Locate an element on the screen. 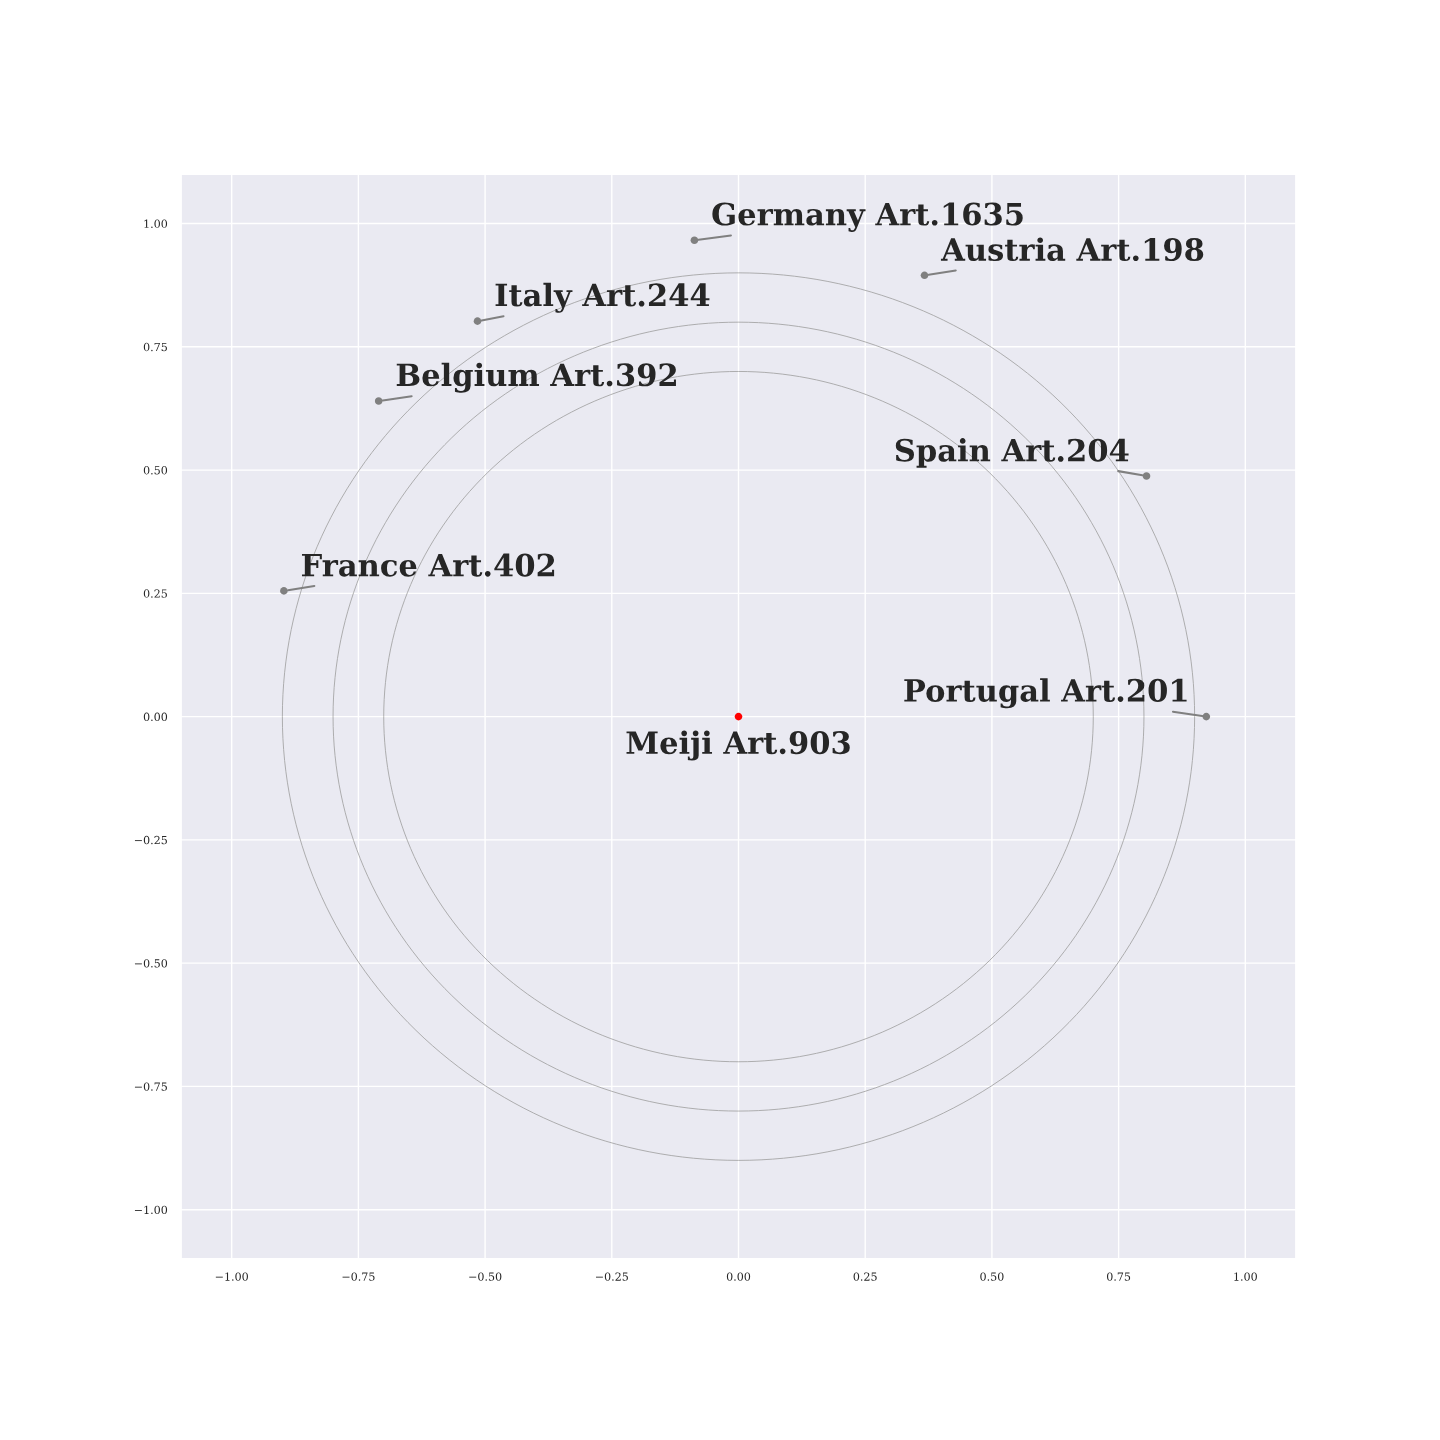  x-tick-label: −1.00 is located at coordinates (231, 1276).